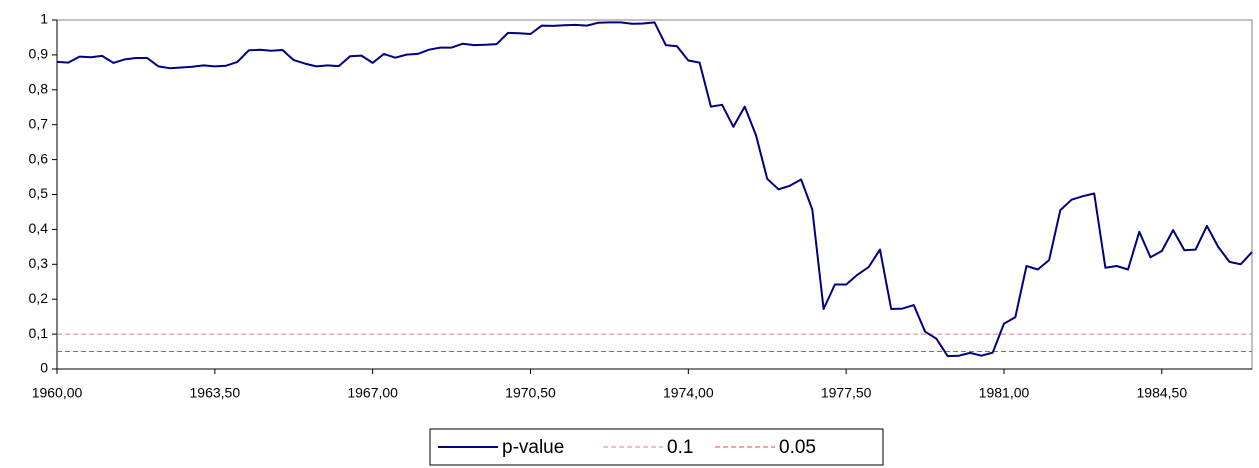  Describe the element at coordinates (39, 263) in the screenshot. I see `y-tick-label: 0,3` at that location.